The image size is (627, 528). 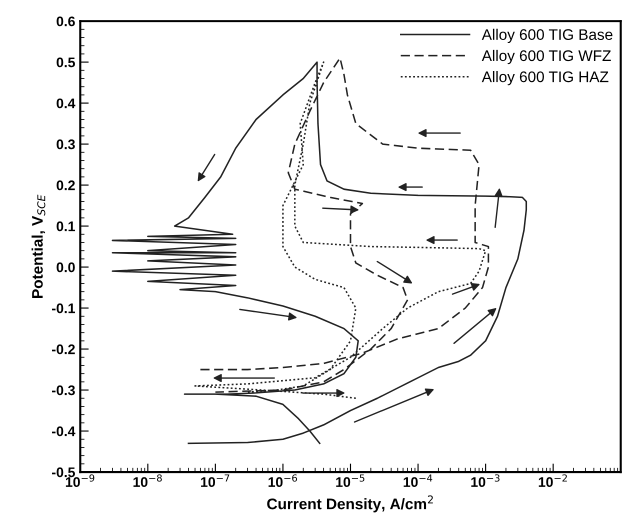 I want to click on y-tick-label: 0.2, so click(x=65, y=185).